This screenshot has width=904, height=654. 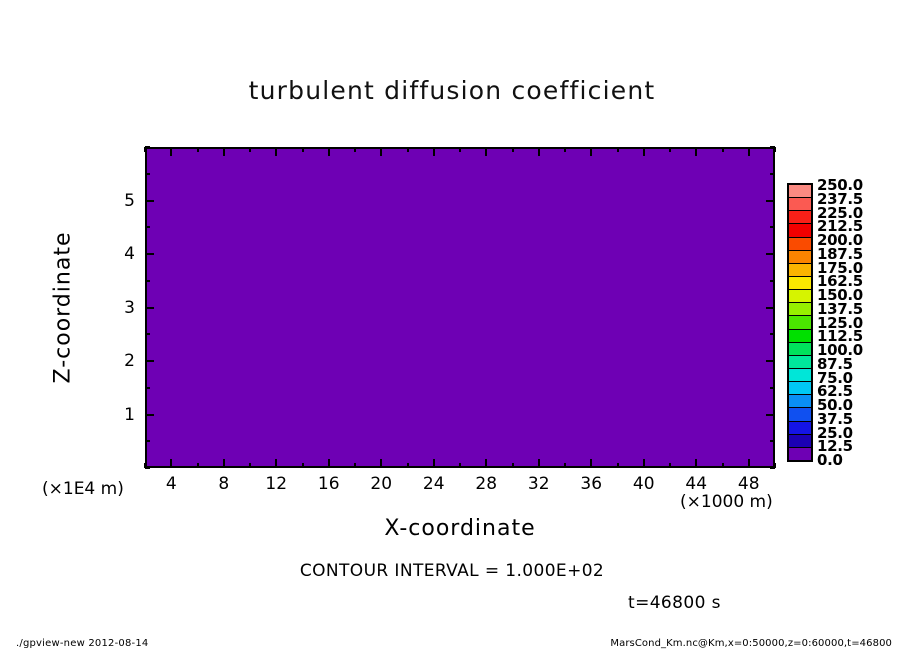 I want to click on colorbar-tick-label: 12.5, so click(x=835, y=446).